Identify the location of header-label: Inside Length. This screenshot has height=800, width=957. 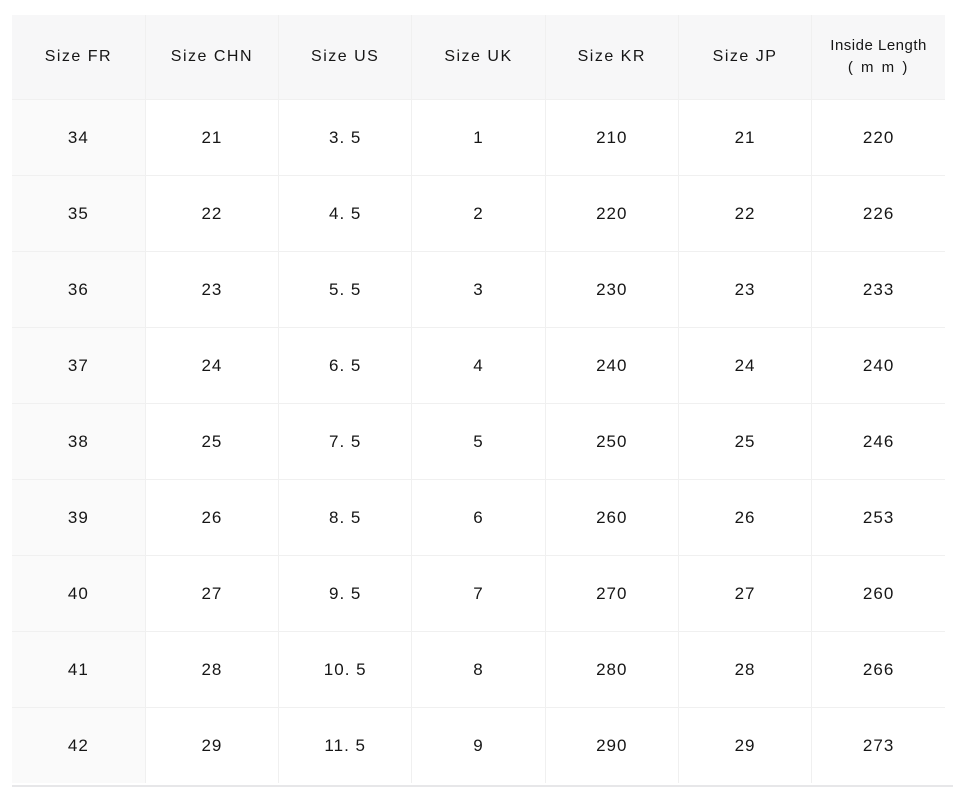
(878, 46).